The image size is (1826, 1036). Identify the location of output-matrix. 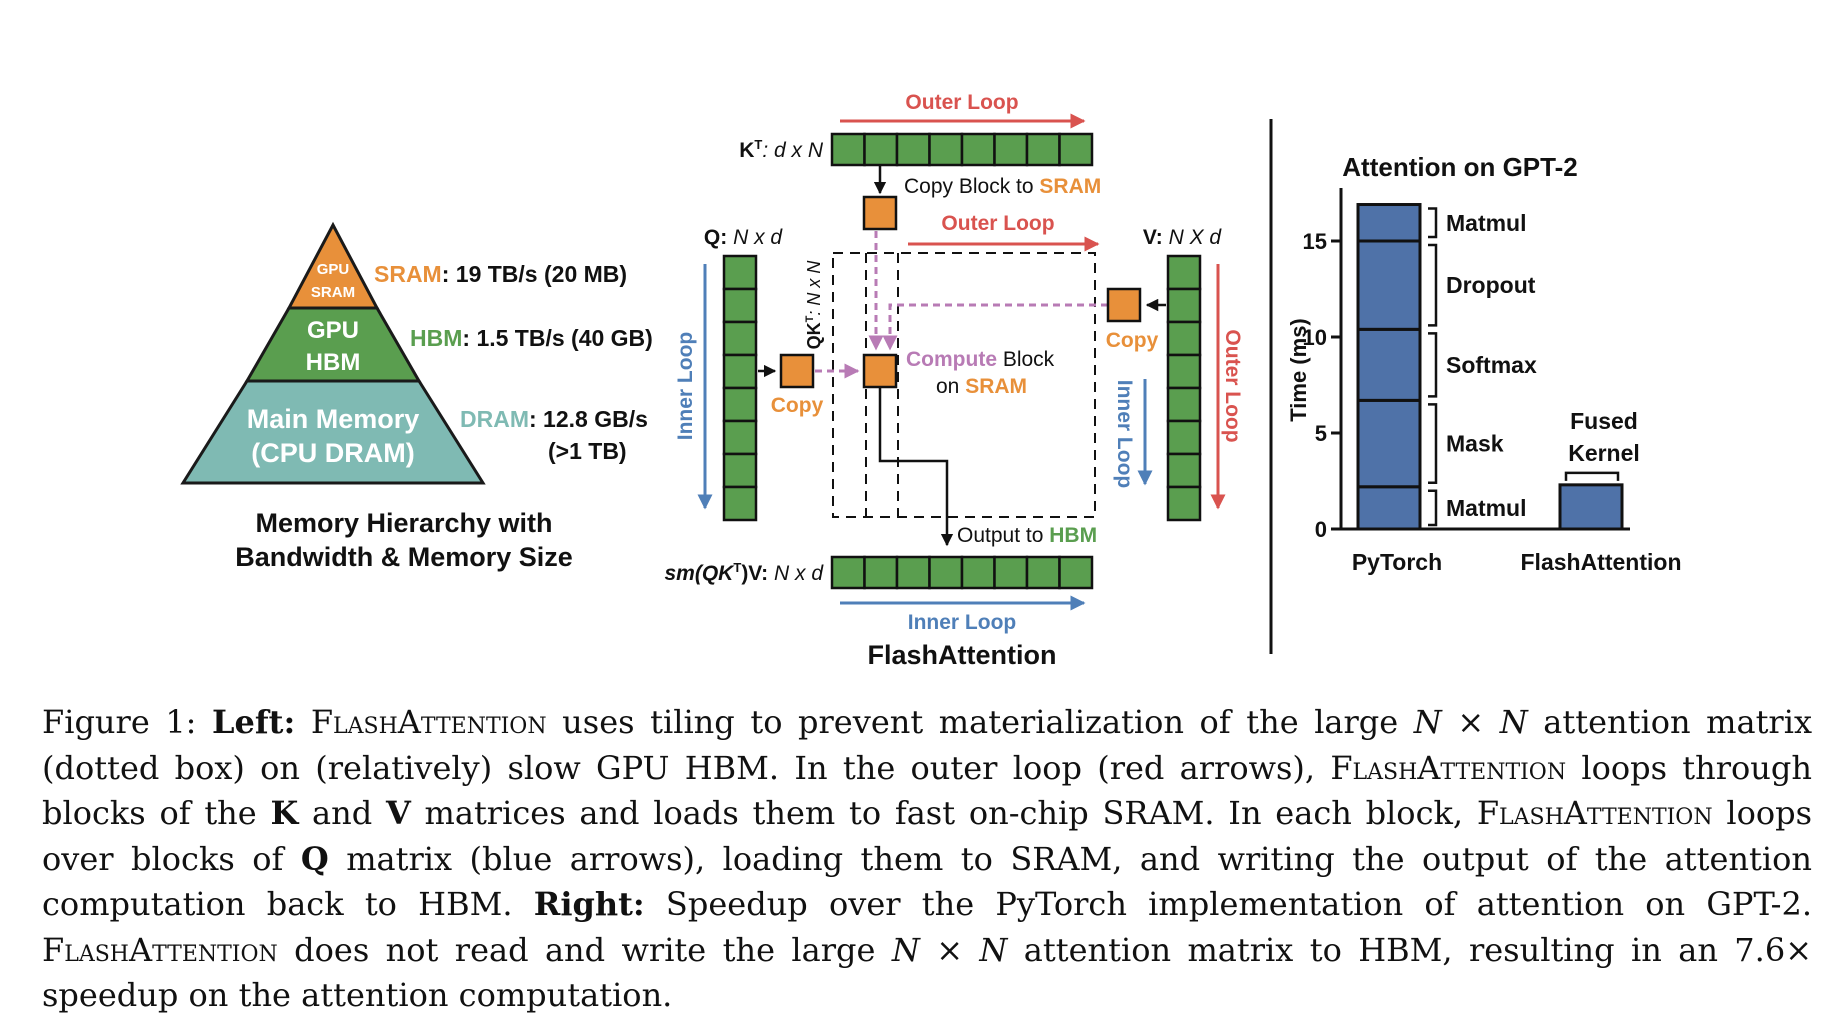
(962, 572).